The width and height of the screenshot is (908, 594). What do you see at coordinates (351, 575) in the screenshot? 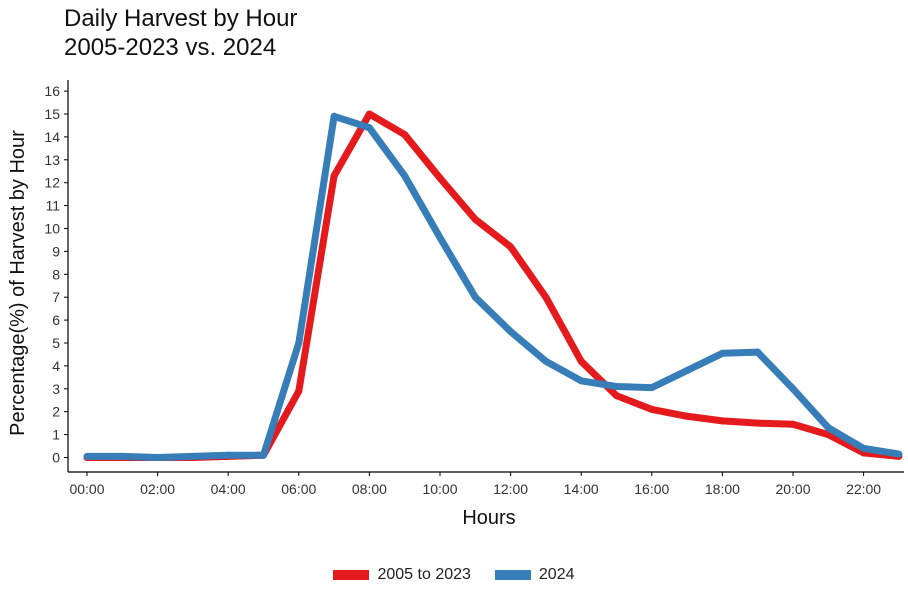
I see `legend-swatch-red` at bounding box center [351, 575].